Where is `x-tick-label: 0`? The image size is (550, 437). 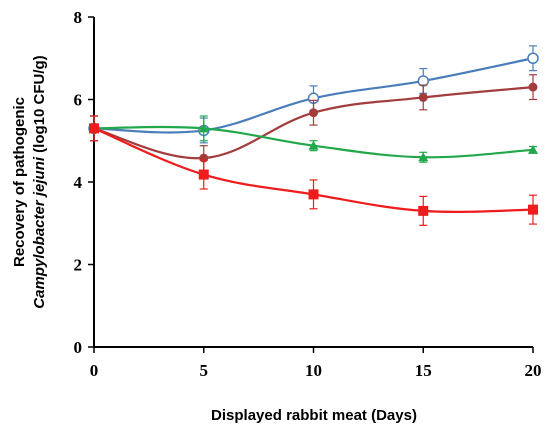 x-tick-label: 0 is located at coordinates (94, 370).